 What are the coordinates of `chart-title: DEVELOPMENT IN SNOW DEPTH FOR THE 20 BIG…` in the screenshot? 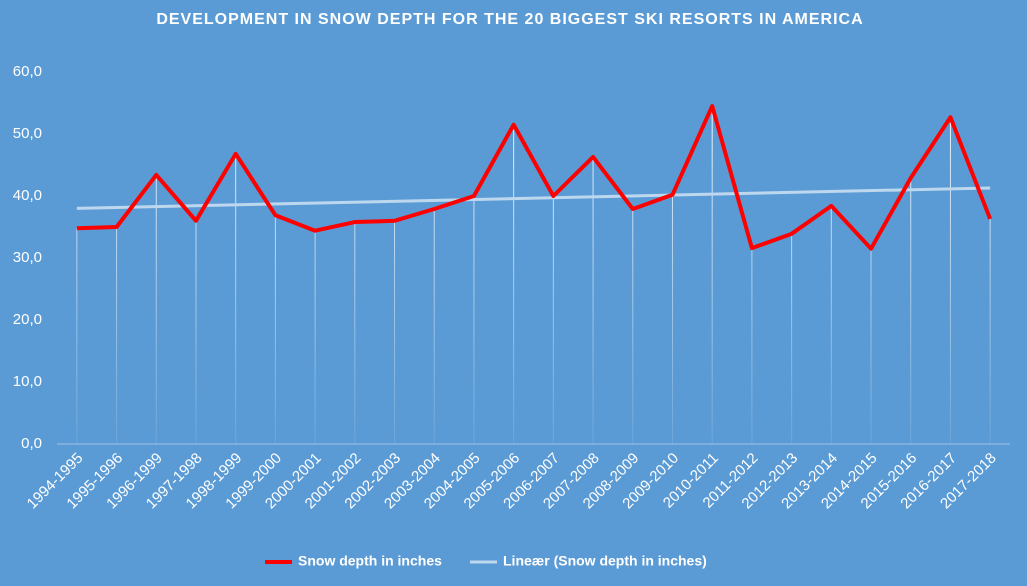 It's located at (509, 19).